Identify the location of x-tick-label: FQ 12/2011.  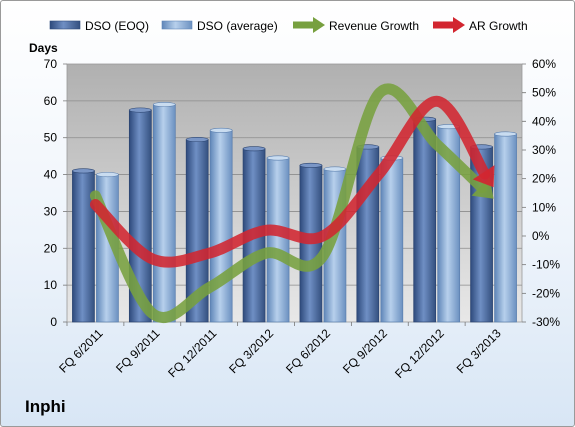
(192, 353).